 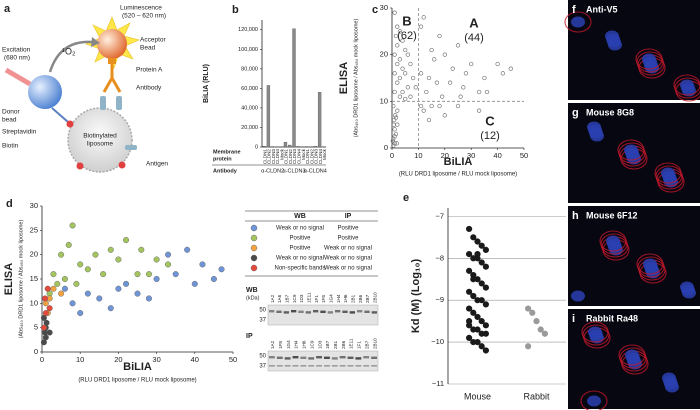 I want to click on image-label: Rabbit Ra48, so click(x=612, y=318).